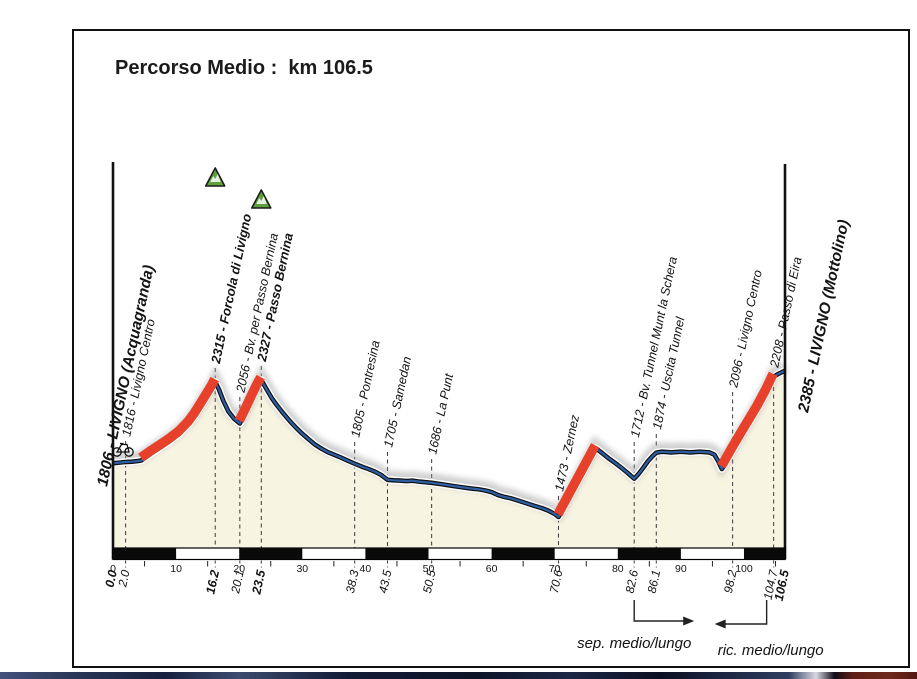 This screenshot has height=679, width=917. What do you see at coordinates (123, 578) in the screenshot?
I see `km-value-label: 2.0` at bounding box center [123, 578].